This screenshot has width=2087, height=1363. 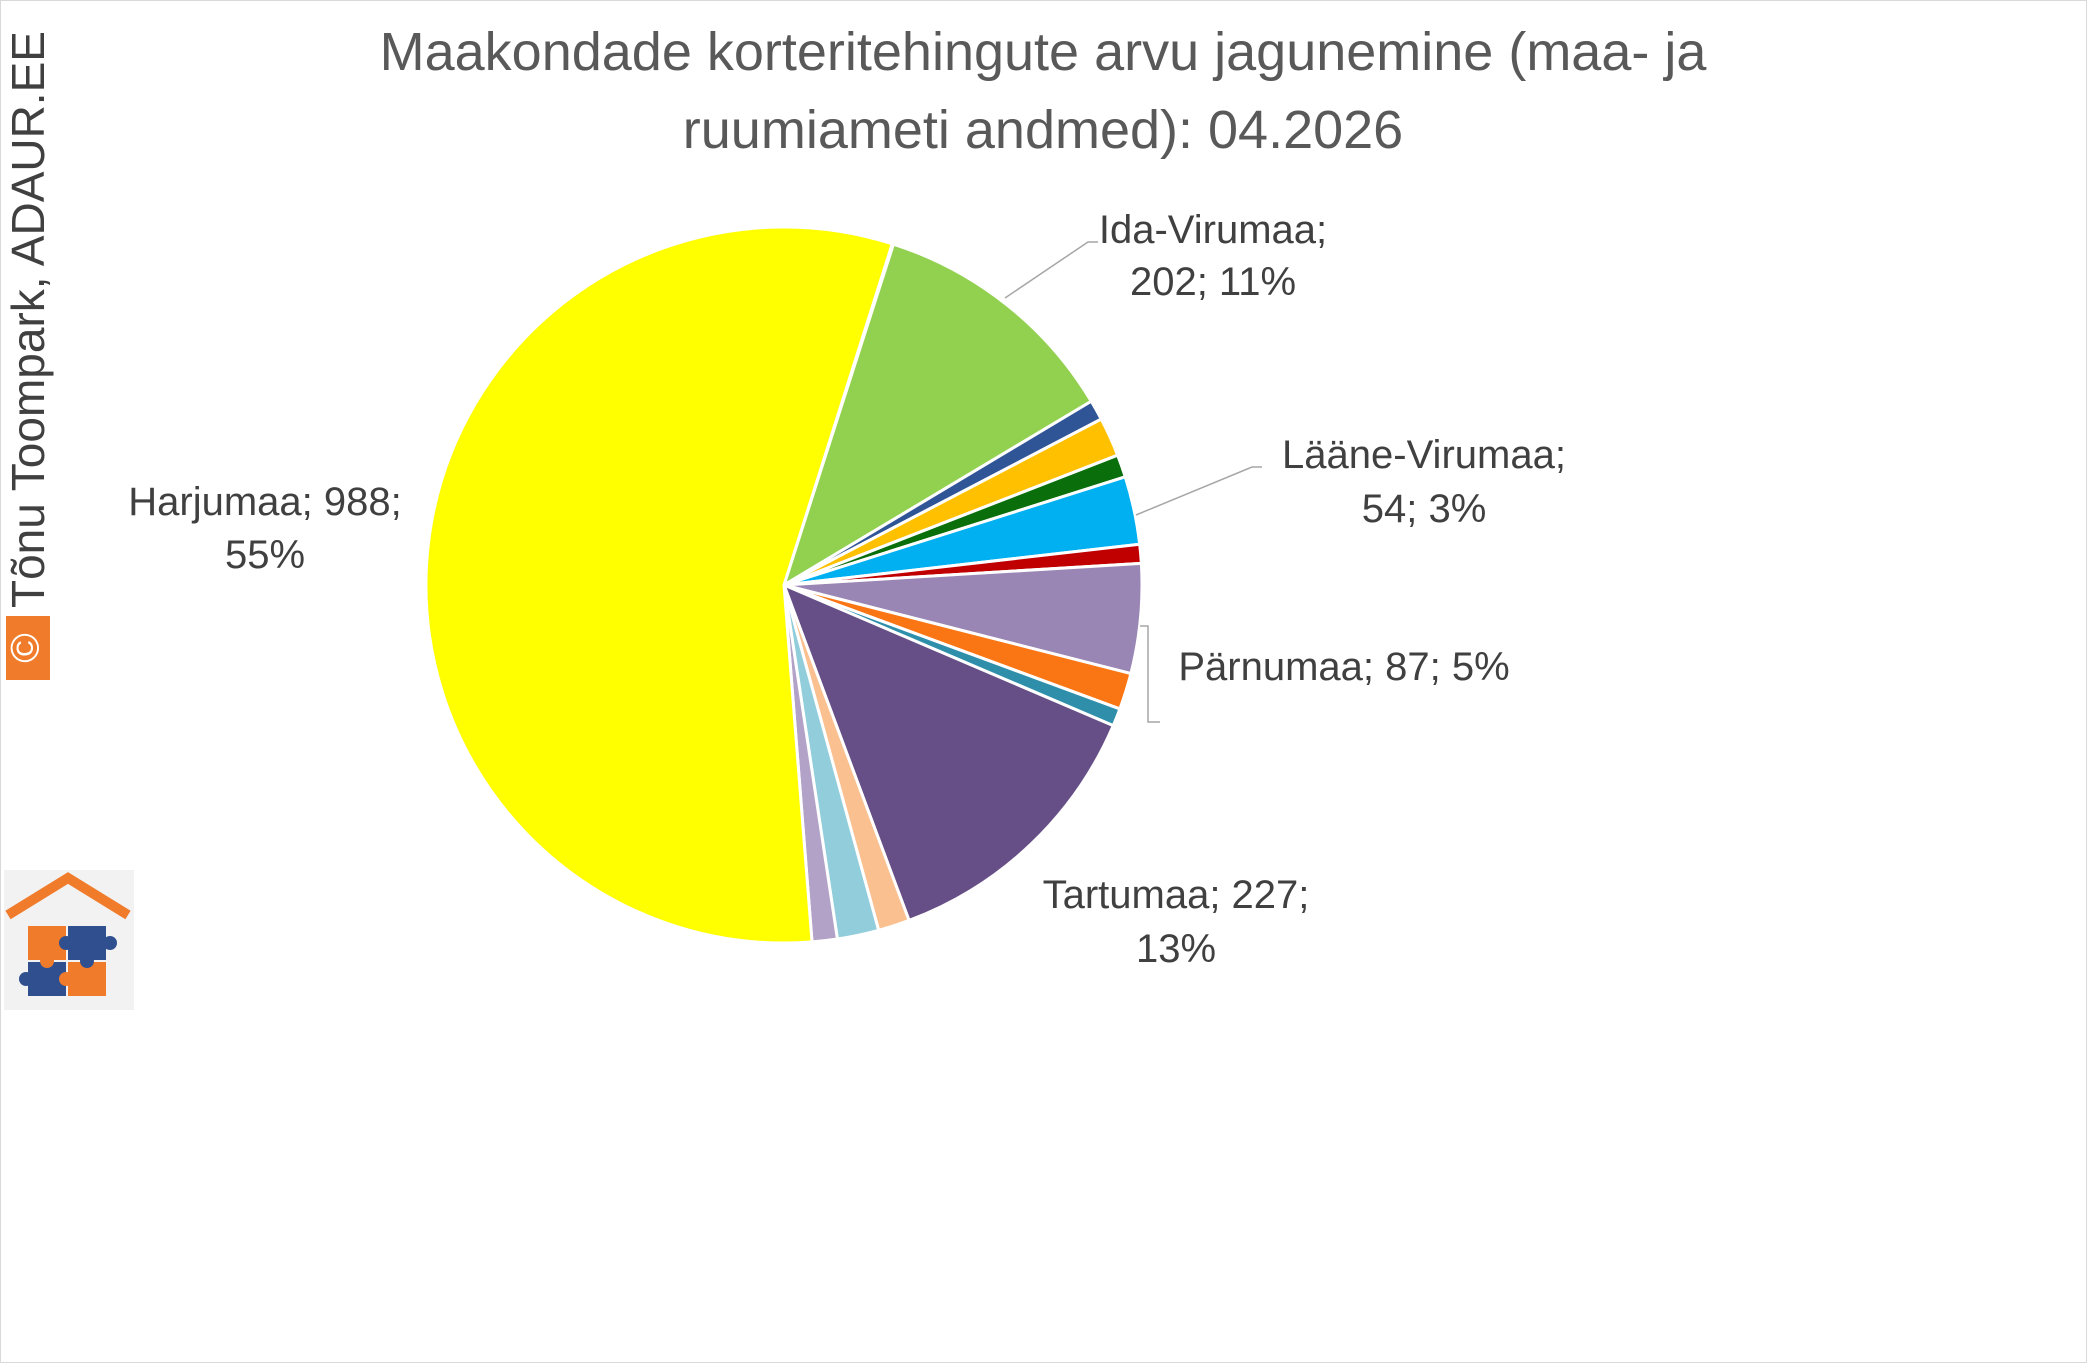 What do you see at coordinates (659, 585) in the screenshot?
I see `pie-slice-harjumaa` at bounding box center [659, 585].